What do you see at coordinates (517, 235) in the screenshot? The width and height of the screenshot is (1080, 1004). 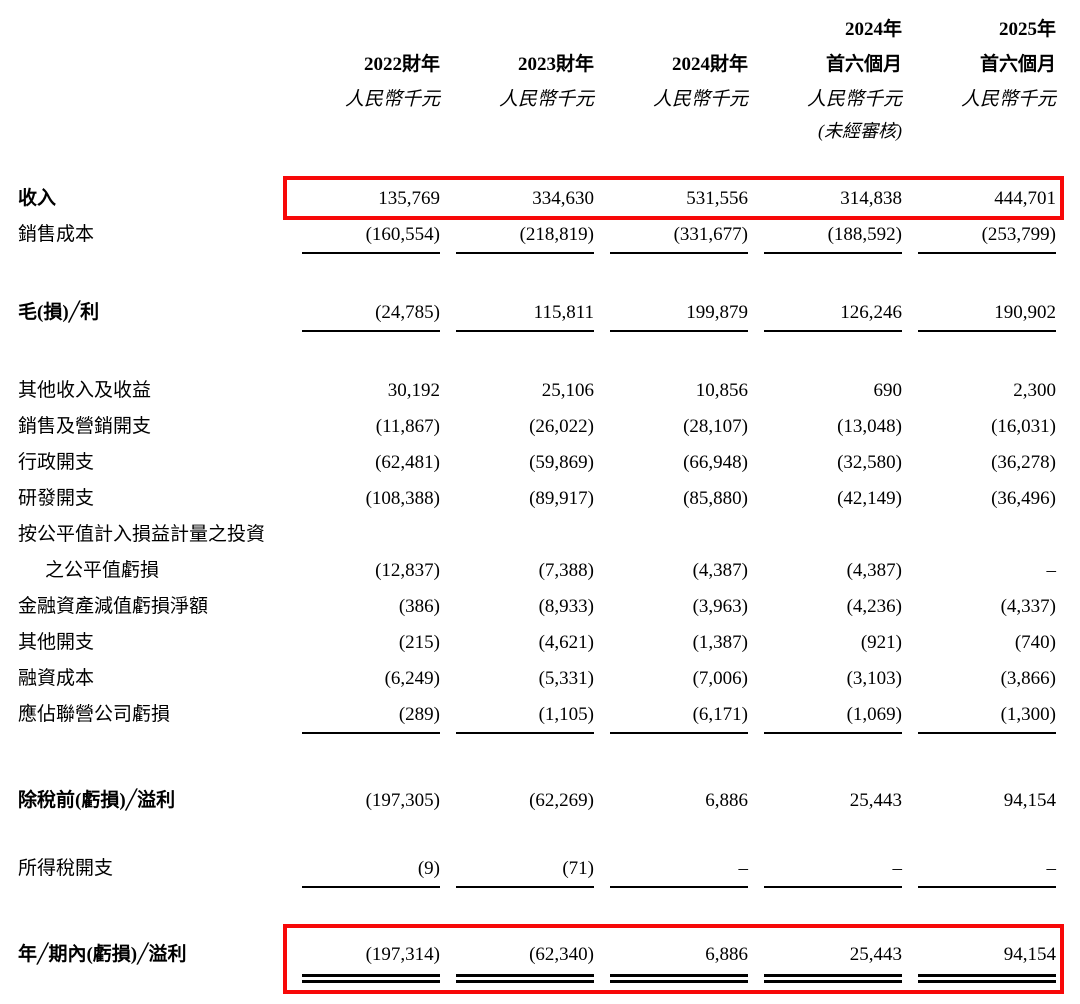 I see `value-cell: (218,819)` at bounding box center [517, 235].